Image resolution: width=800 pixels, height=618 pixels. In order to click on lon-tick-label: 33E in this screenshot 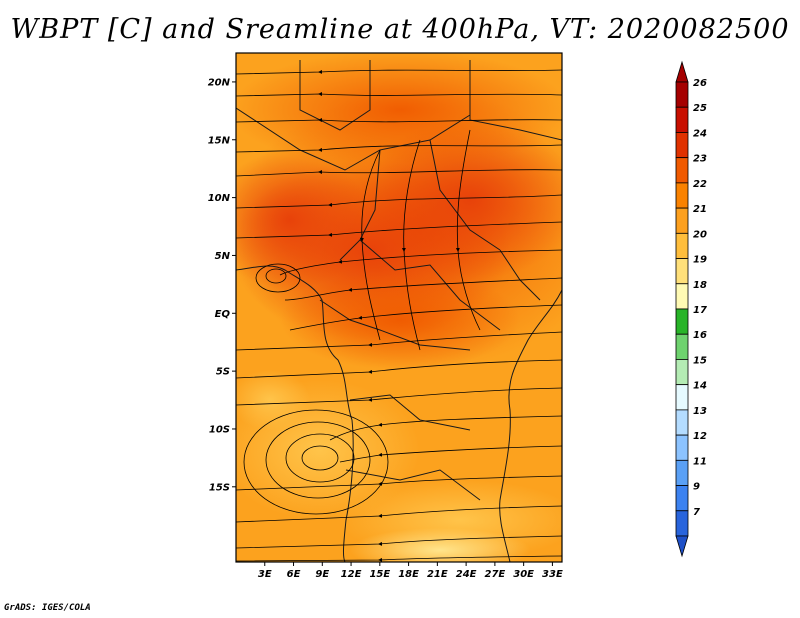, I will do `click(552, 574)`.